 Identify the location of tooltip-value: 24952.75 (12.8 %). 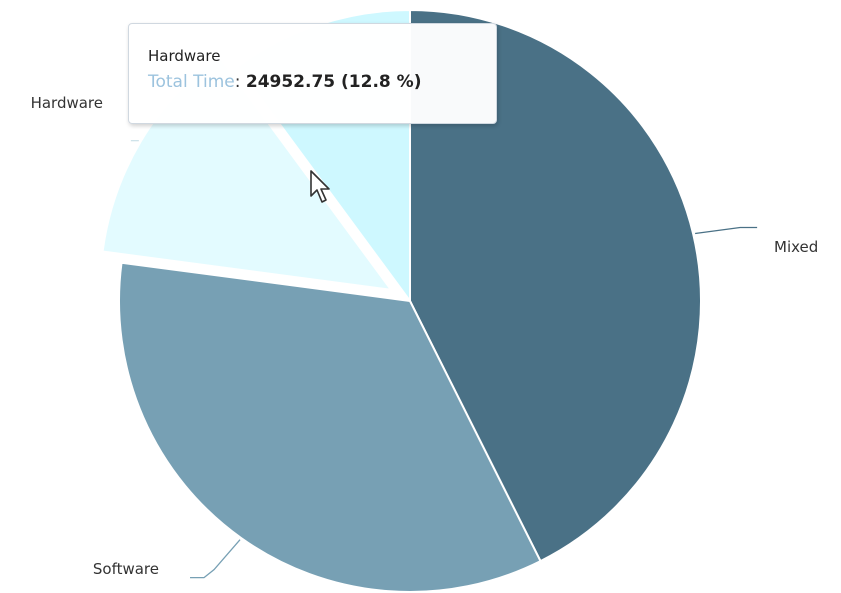
(333, 82).